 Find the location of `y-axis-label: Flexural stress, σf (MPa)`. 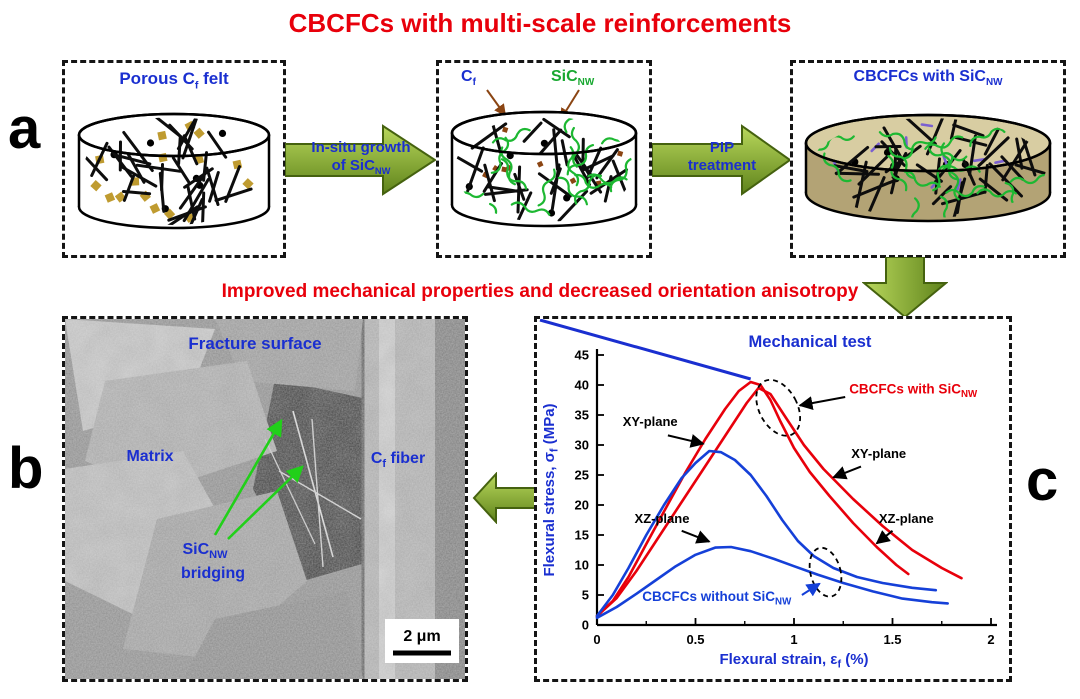

y-axis-label: Flexural stress, σf (MPa) is located at coordinates (551, 489).